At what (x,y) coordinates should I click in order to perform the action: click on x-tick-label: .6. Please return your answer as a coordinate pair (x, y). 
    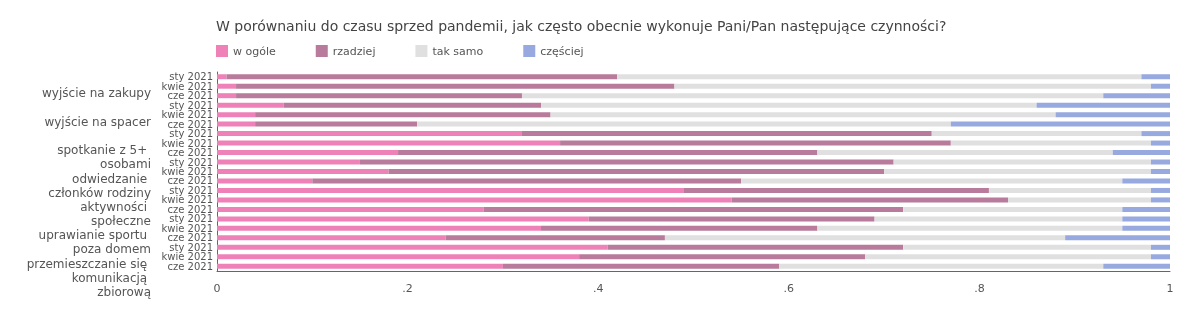
    Looking at the image, I should click on (789, 288).